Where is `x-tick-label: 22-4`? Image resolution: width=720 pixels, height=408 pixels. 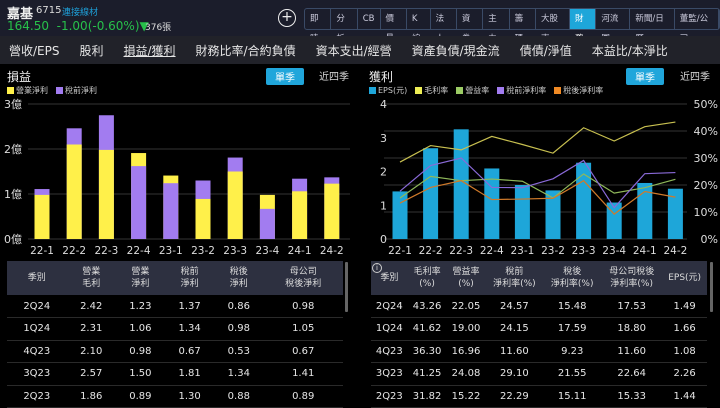
x-tick-label: 22-4 is located at coordinates (139, 251).